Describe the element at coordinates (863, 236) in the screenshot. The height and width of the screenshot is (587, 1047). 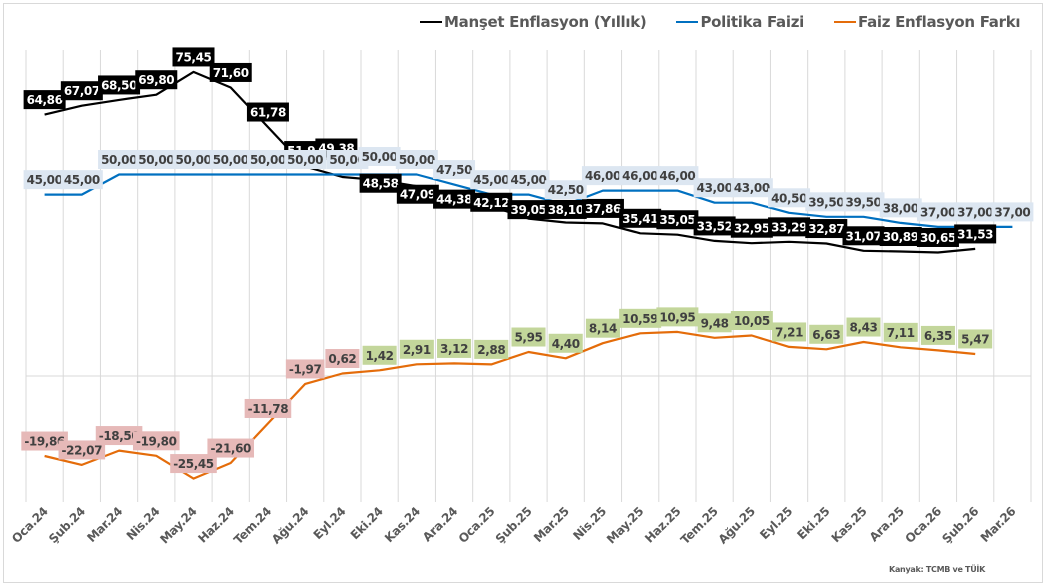
I see `data-label-inflation: 31,07` at that location.